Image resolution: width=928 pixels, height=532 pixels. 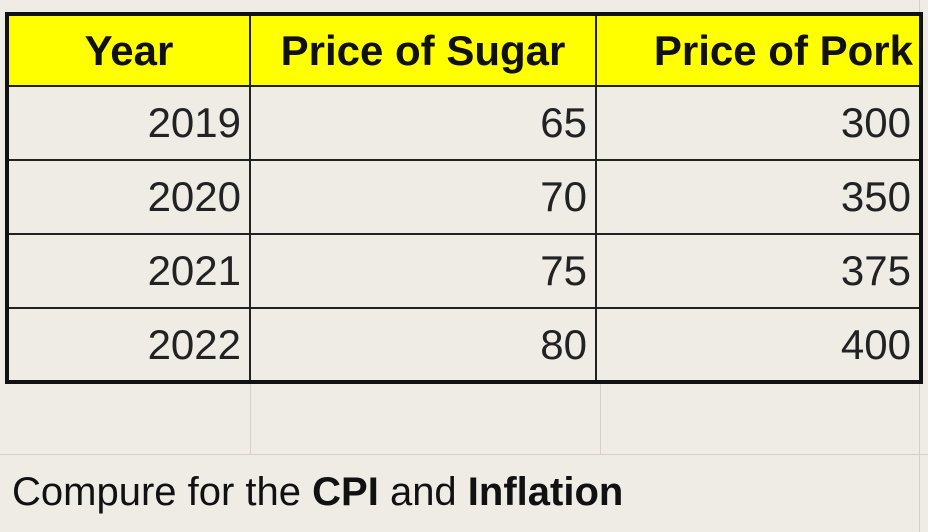 I want to click on note-term-cpi: CPI, so click(x=345, y=492).